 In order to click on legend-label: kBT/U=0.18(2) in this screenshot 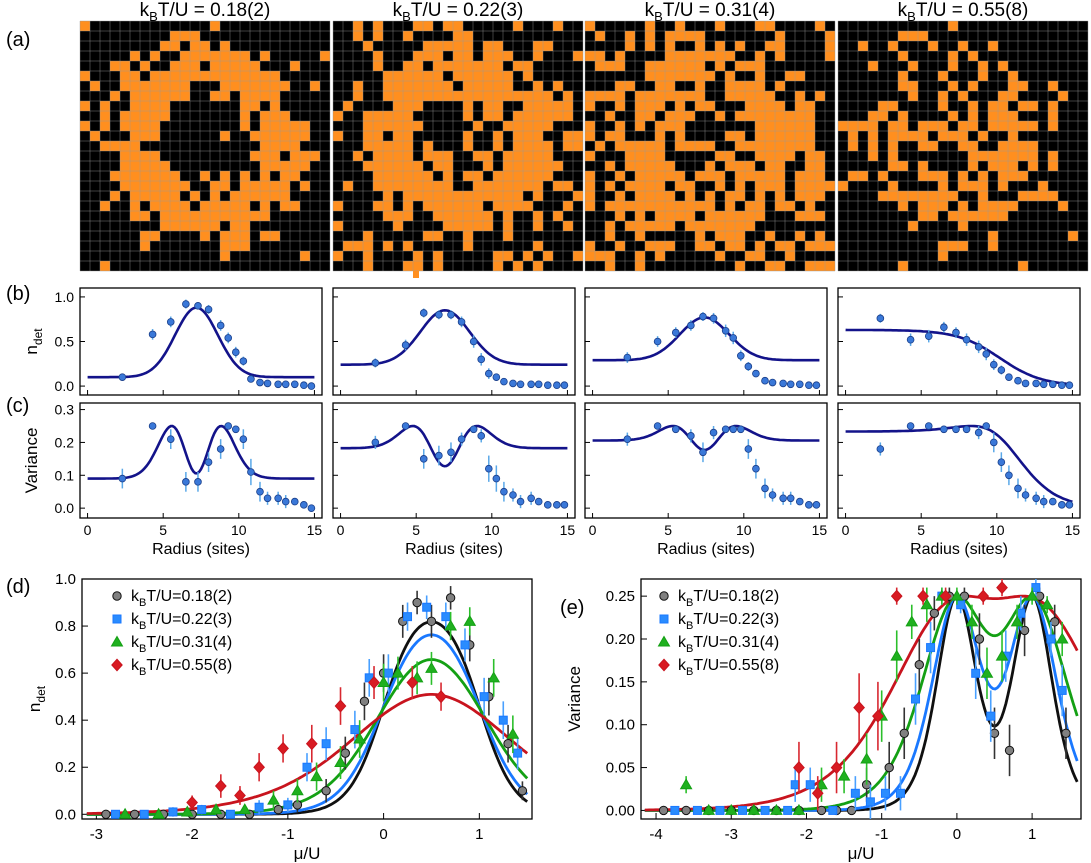, I will do `click(181, 598)`.